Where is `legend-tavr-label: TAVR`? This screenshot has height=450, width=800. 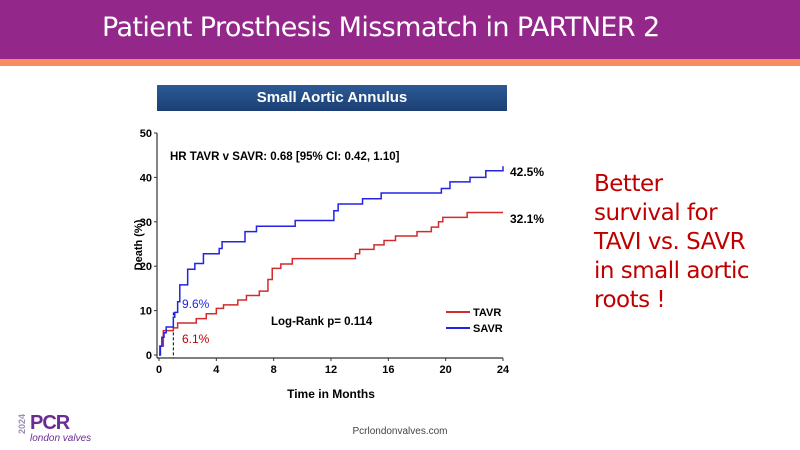
legend-tavr-label: TAVR is located at coordinates (487, 313).